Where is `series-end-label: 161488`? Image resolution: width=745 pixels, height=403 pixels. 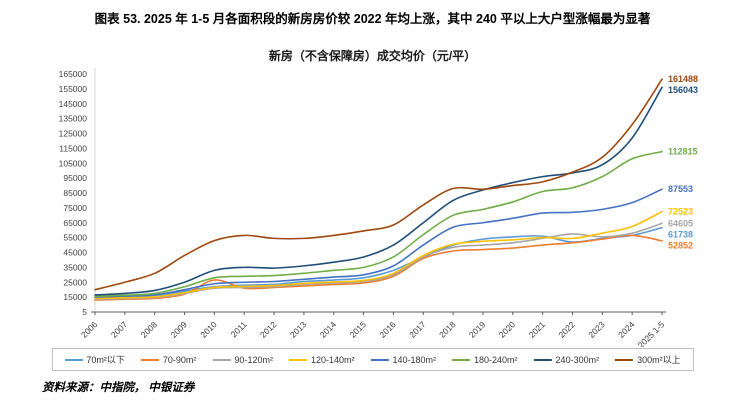 series-end-label: 161488 is located at coordinates (683, 79).